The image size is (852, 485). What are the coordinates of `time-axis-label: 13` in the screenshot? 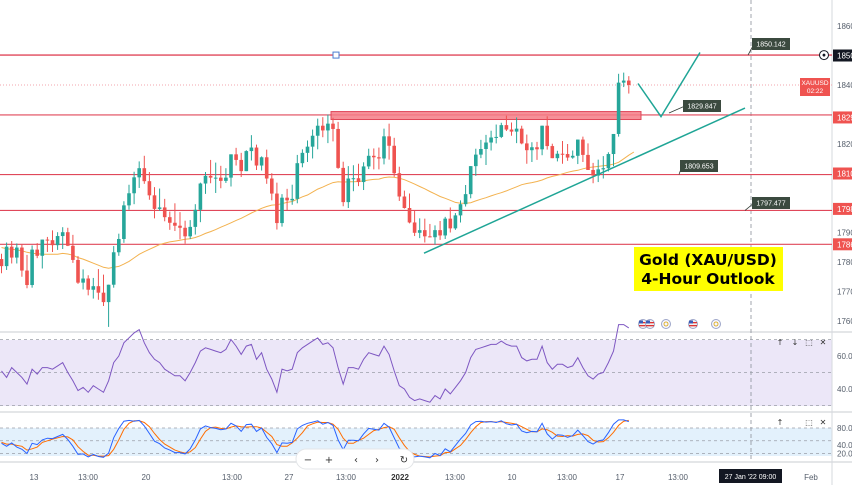 It's located at (34, 477).